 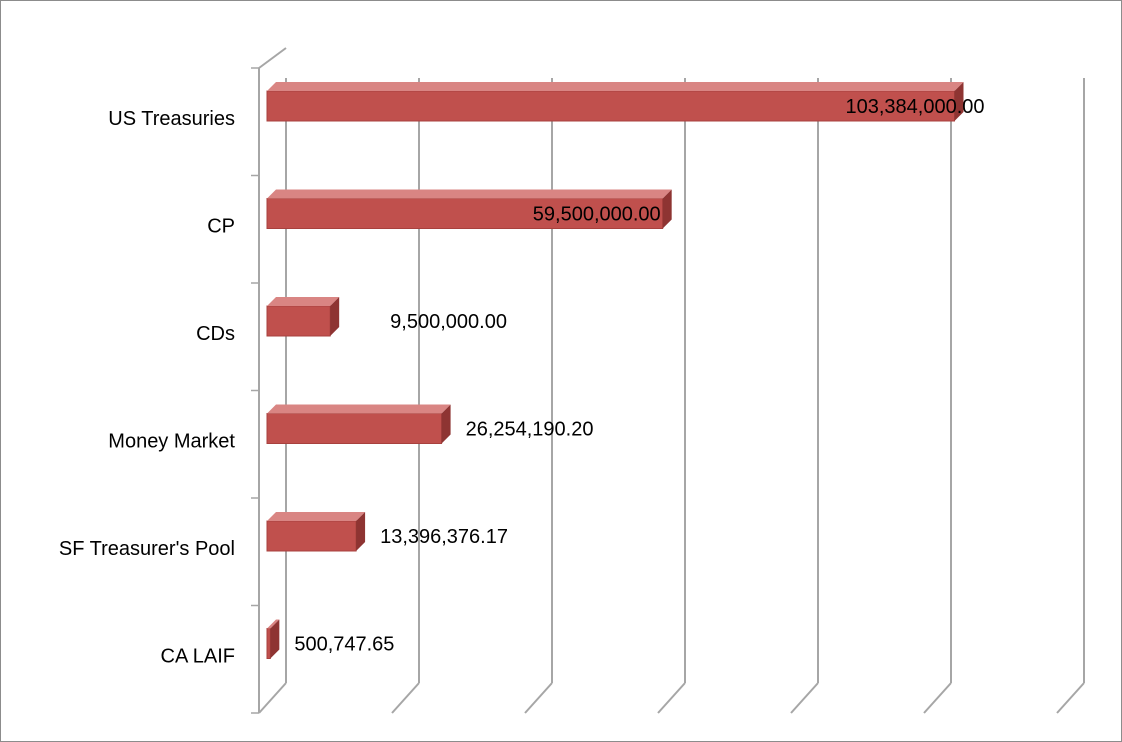 I want to click on data-label-4: 13,396,376.17, so click(x=444, y=537).